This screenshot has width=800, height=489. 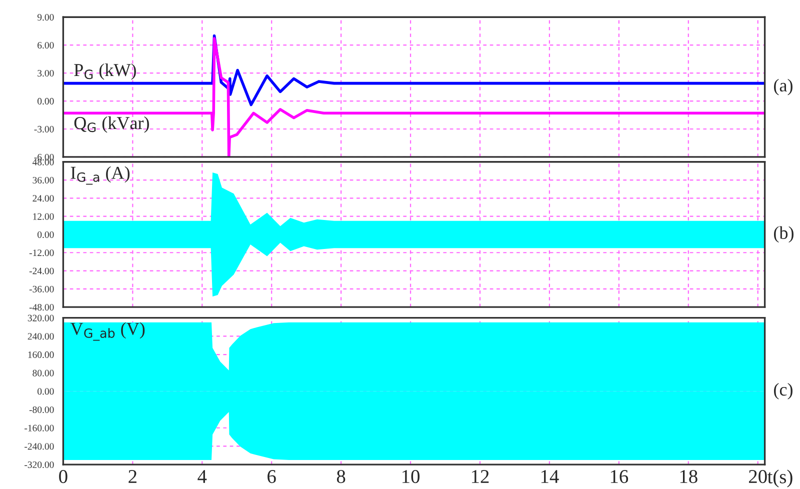 What do you see at coordinates (41, 289) in the screenshot?
I see `y-tick-label: -36.00` at bounding box center [41, 289].